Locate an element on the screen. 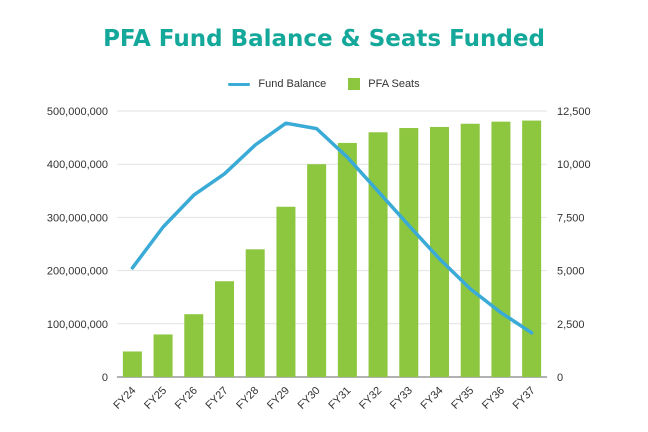  legend-label-pfa-seats: PFA Seats is located at coordinates (394, 84).